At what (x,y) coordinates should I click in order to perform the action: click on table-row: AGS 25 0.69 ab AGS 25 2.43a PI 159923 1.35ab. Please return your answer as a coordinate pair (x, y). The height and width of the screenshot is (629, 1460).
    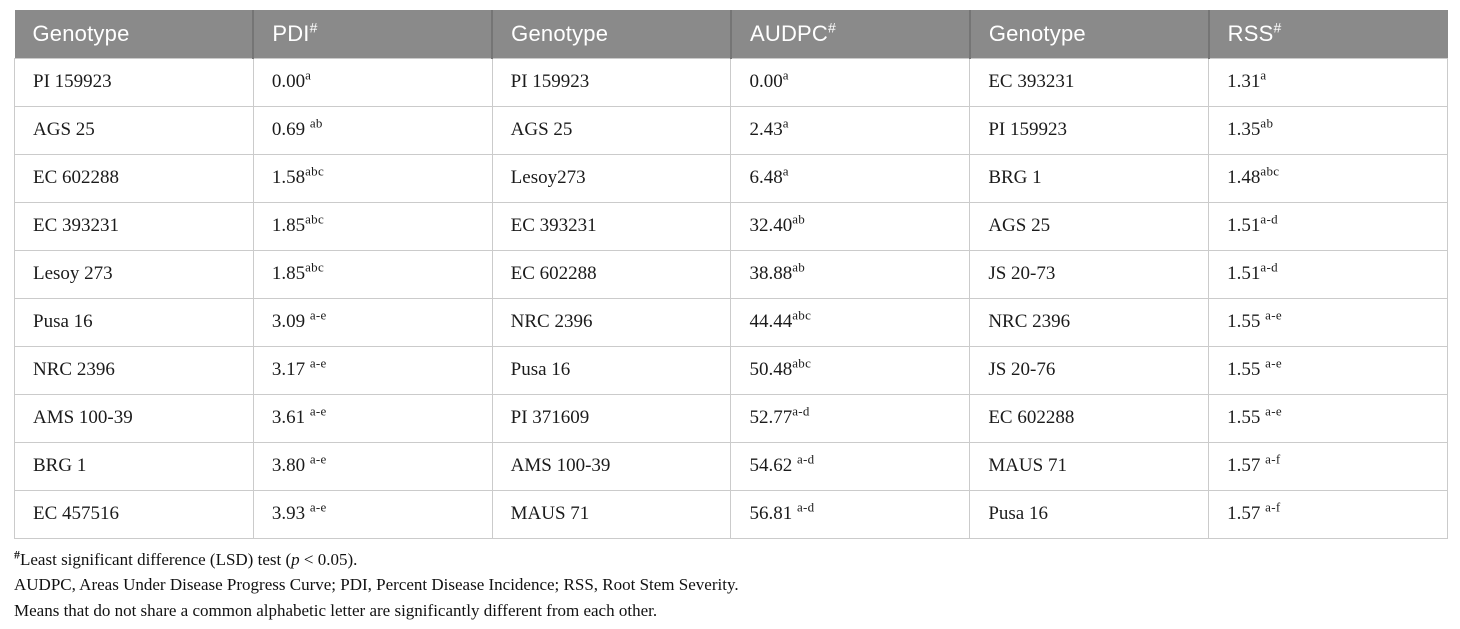
    Looking at the image, I should click on (731, 130).